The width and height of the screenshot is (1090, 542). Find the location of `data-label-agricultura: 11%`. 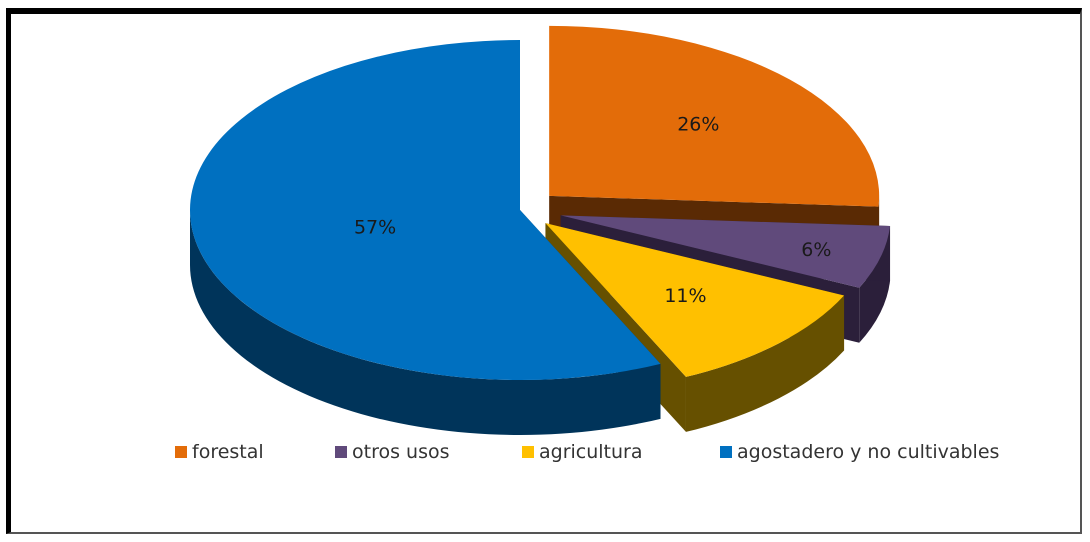

data-label-agricultura: 11% is located at coordinates (685, 296).